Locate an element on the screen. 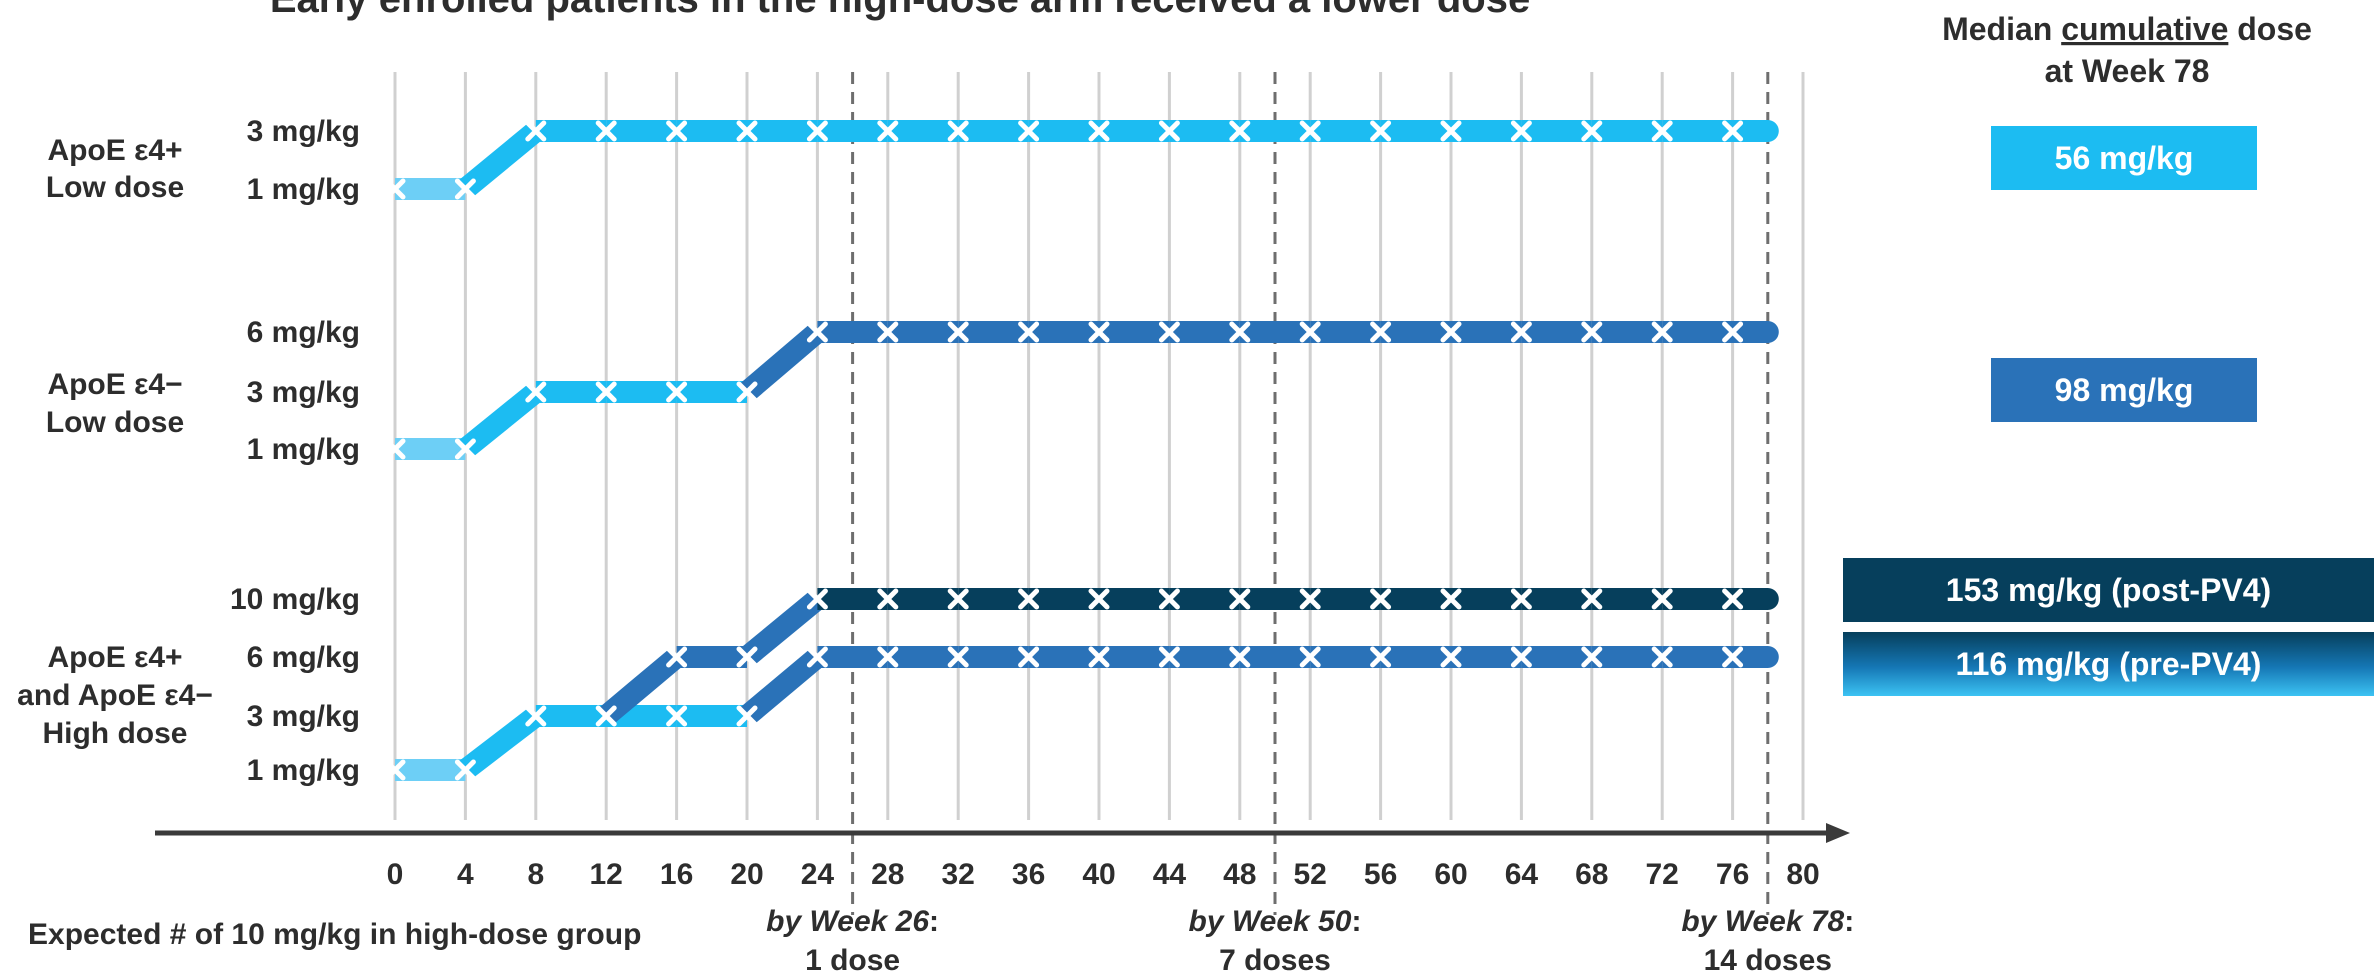  cumulative-dose-label-1: 98 mg/kg is located at coordinates (2124, 390).